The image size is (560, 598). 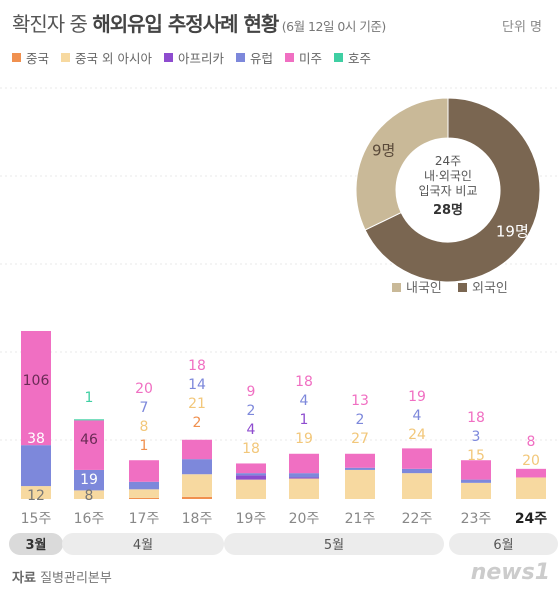 I want to click on data-label: 19, so click(x=304, y=439).